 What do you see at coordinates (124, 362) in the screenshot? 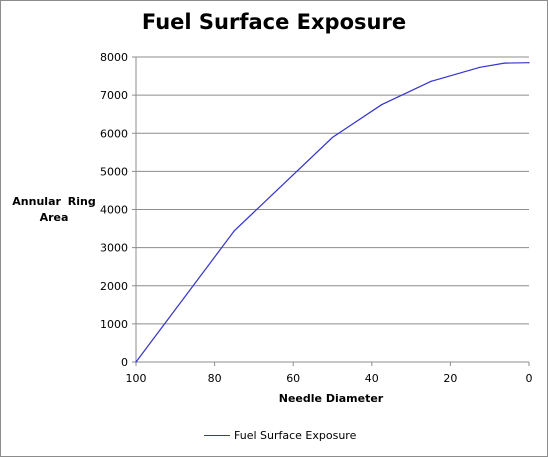
I see `y-tick-label: 0` at bounding box center [124, 362].